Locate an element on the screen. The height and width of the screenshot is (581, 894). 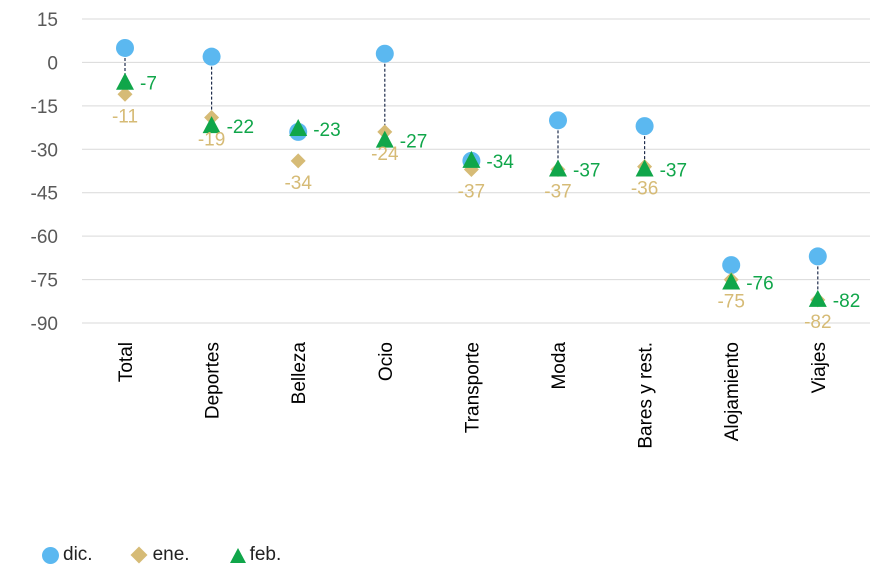
legend: dic. ene. feb. is located at coordinates (181, 555).